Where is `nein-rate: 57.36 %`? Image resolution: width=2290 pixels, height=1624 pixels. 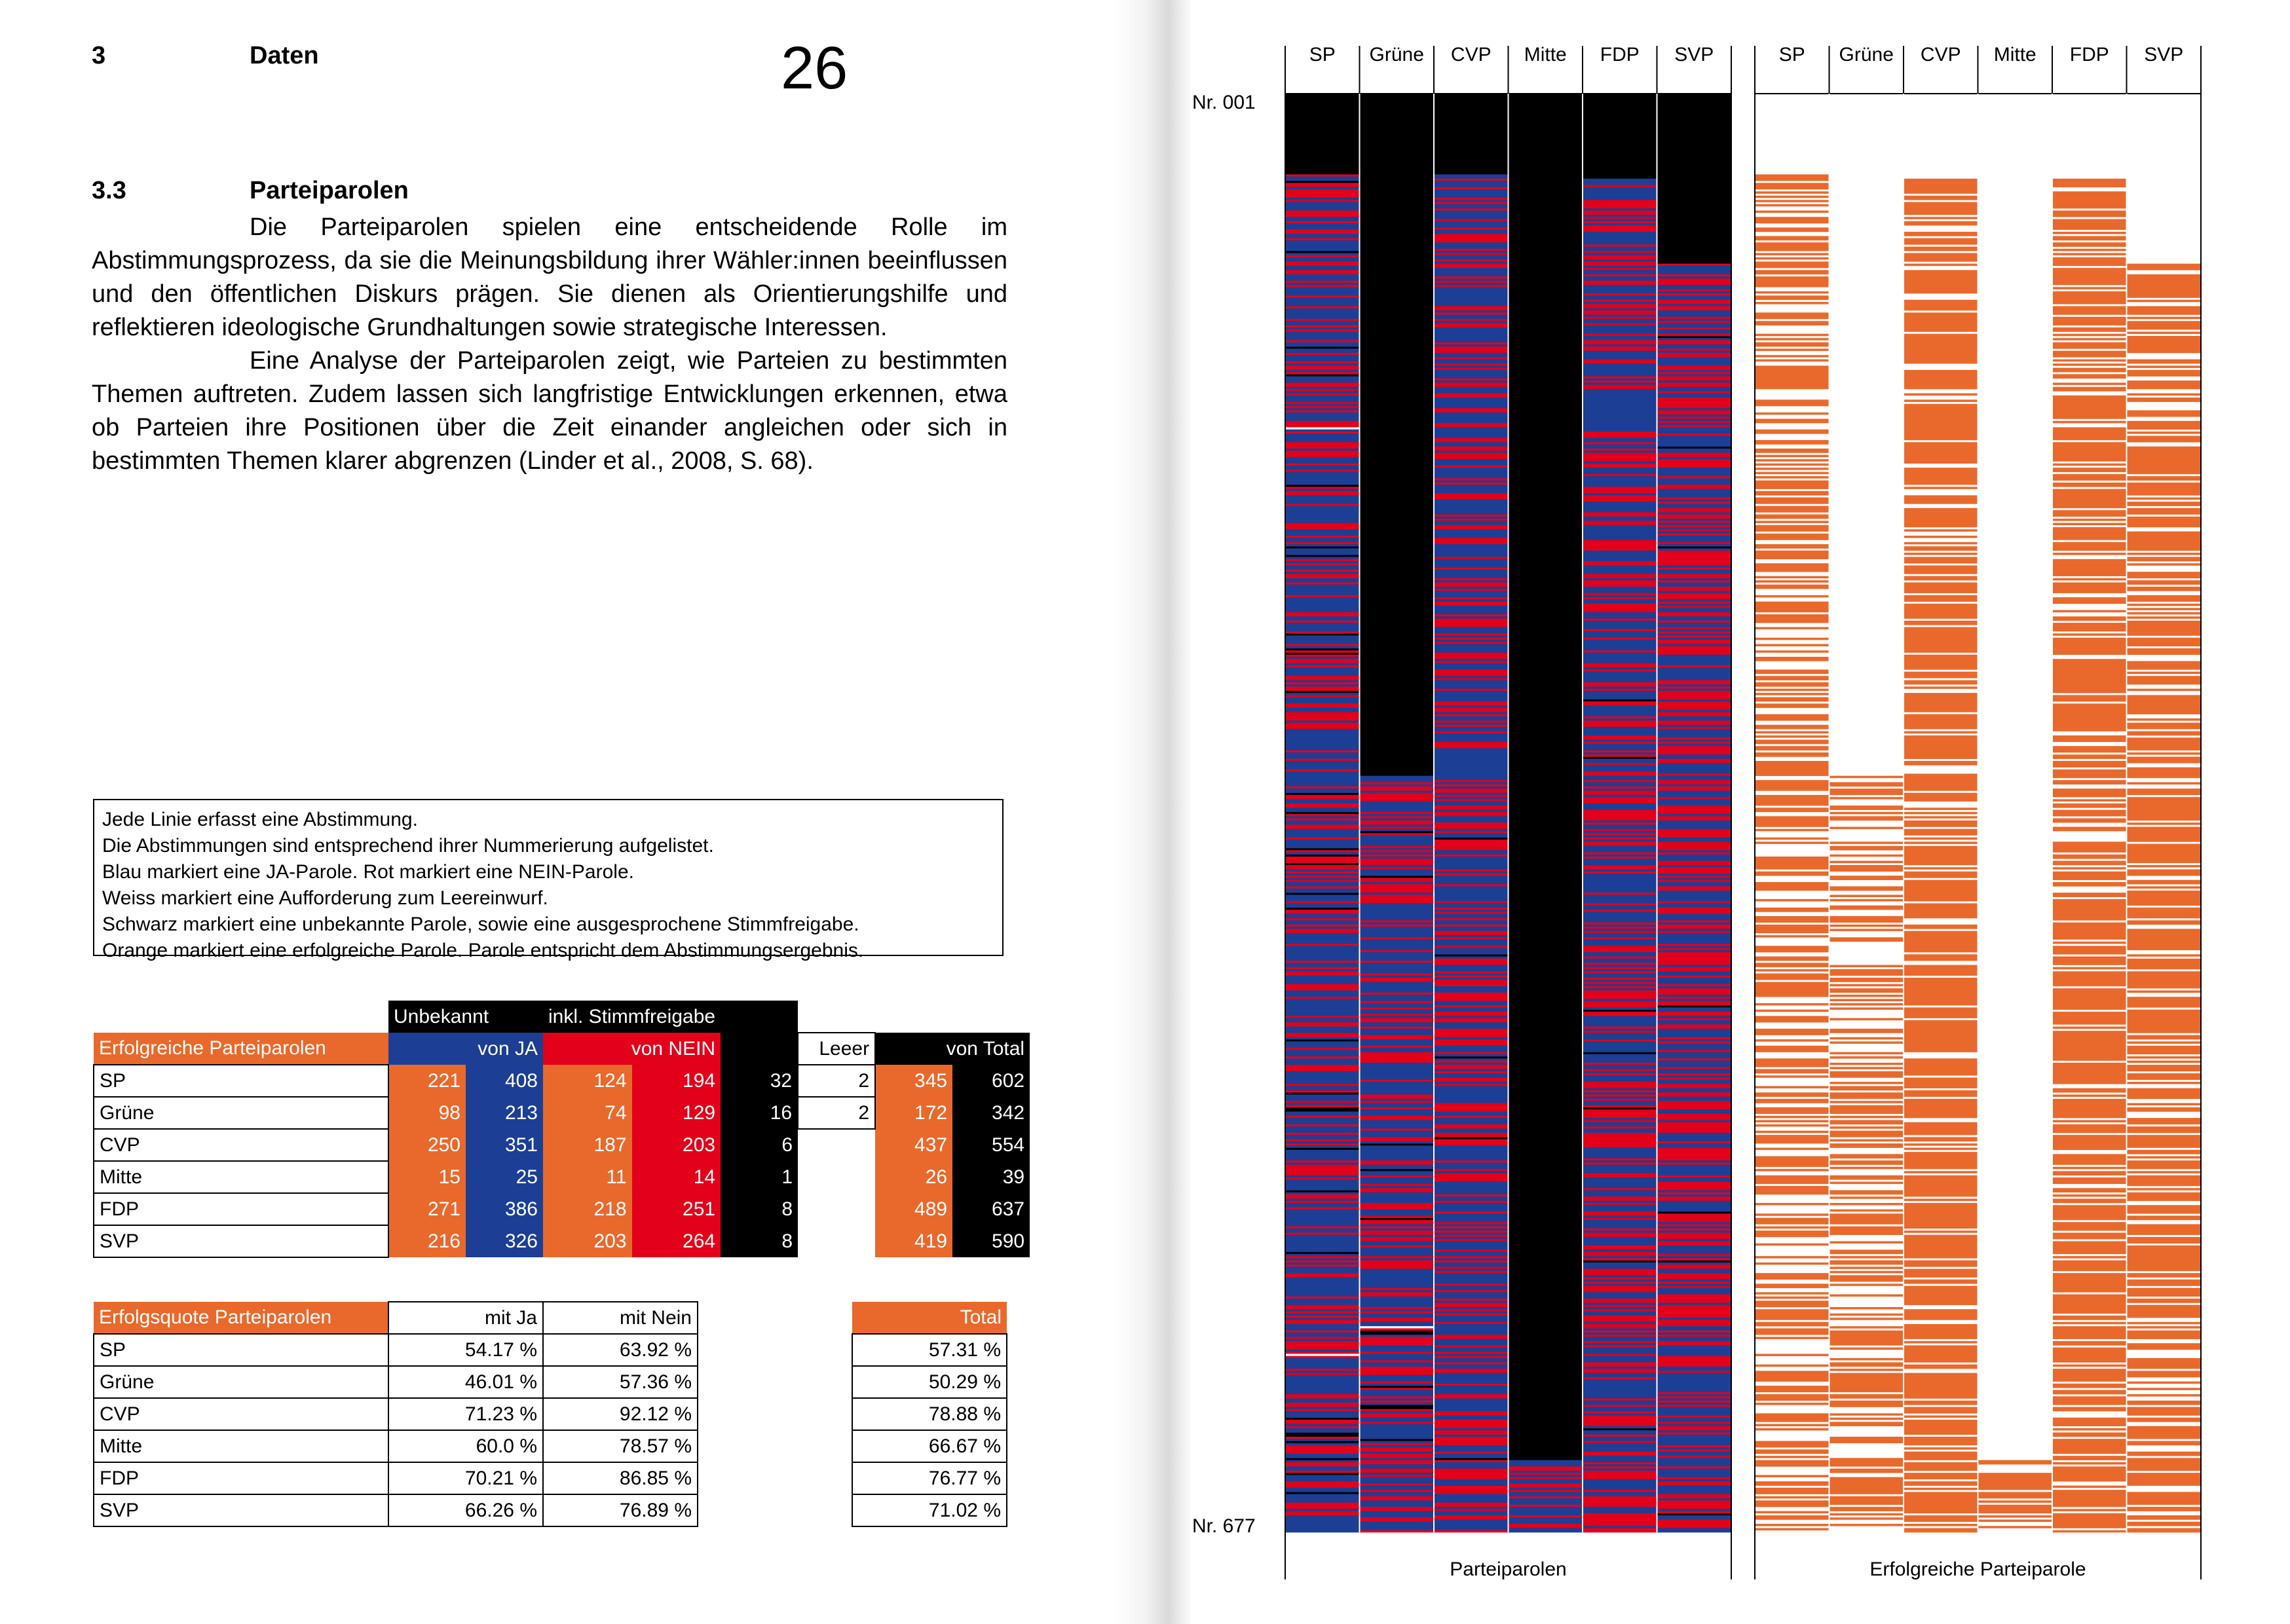
nein-rate: 57.36 % is located at coordinates (620, 1382).